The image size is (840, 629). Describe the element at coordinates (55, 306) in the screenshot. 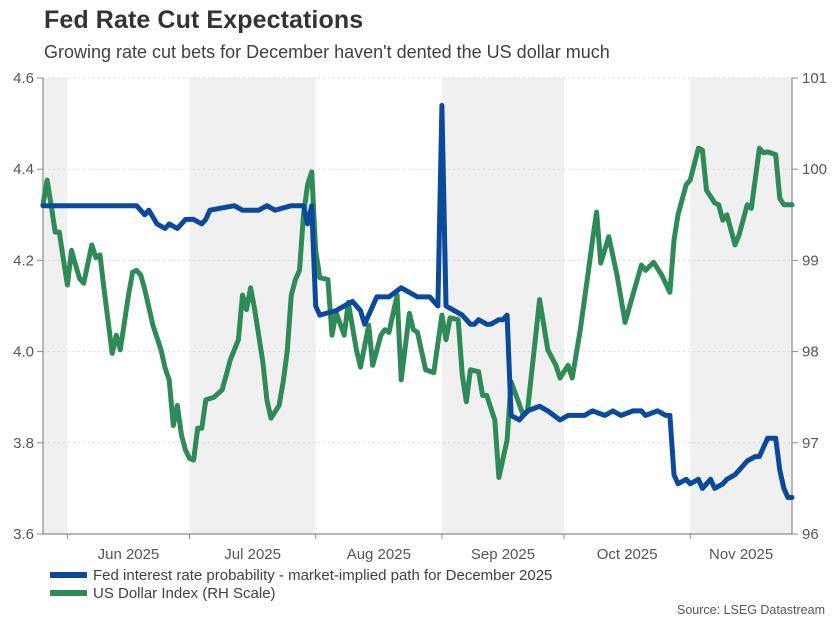

I see `shaded-month-band` at that location.